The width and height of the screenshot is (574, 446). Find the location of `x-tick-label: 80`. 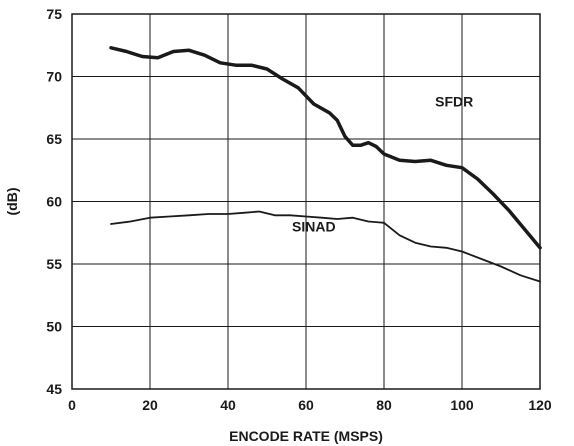

x-tick-label: 80 is located at coordinates (384, 405).